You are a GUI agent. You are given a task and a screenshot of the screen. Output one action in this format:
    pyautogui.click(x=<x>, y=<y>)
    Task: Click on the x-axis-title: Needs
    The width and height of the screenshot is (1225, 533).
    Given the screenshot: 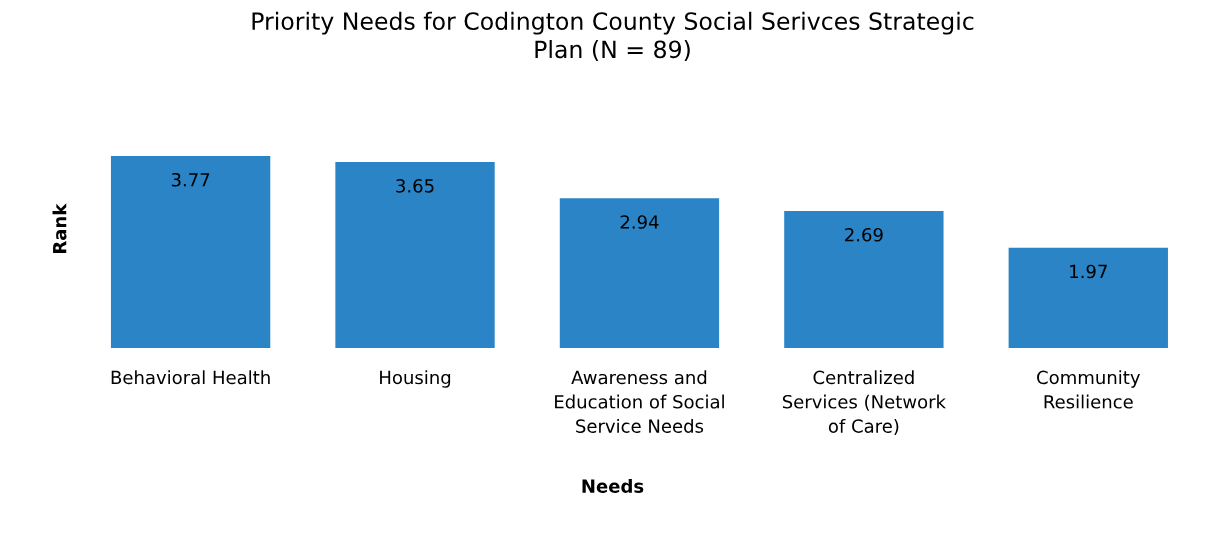 What is the action you would take?
    pyautogui.click(x=613, y=485)
    